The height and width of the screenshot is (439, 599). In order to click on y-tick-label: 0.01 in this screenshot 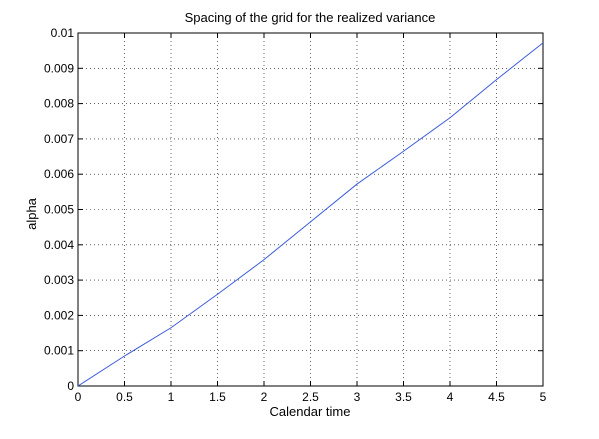, I will do `click(63, 33)`.